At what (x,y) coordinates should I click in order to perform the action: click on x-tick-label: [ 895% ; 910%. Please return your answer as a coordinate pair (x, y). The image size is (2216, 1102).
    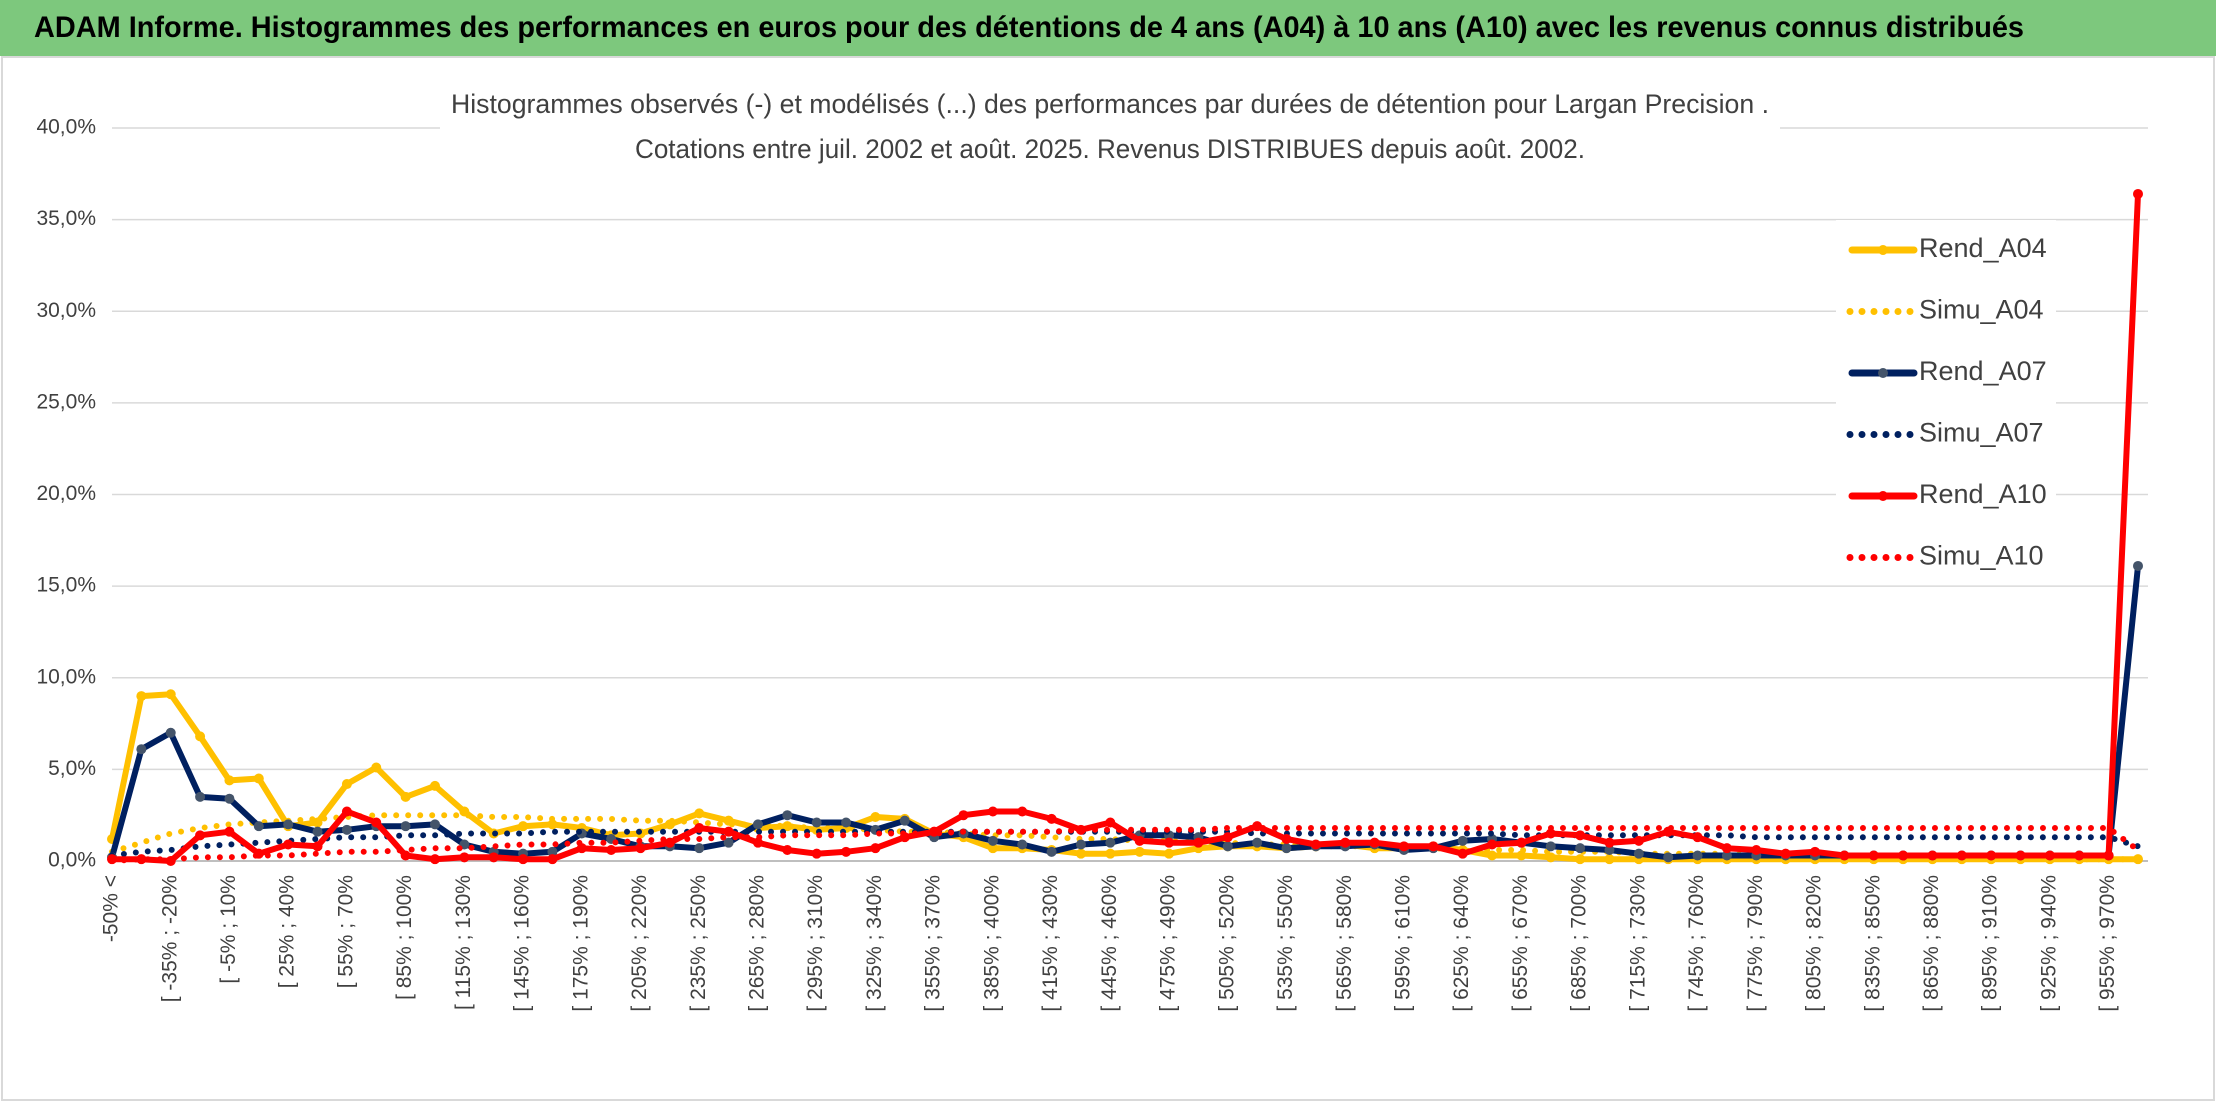
    Looking at the image, I should click on (1990, 943).